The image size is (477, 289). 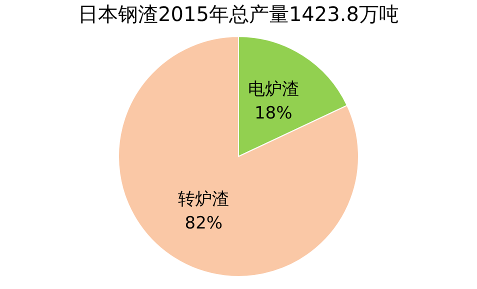 What do you see at coordinates (273, 114) in the screenshot?
I see `data-label: 18%` at bounding box center [273, 114].